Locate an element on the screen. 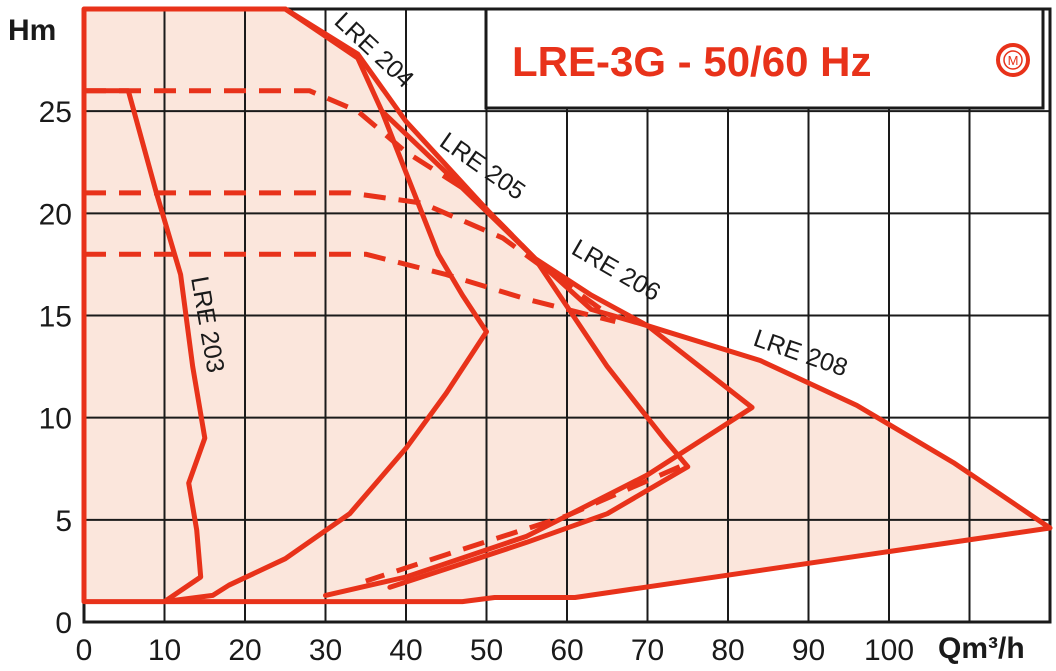 The height and width of the screenshot is (671, 1056). x-tick-label: 60 is located at coordinates (566, 650).